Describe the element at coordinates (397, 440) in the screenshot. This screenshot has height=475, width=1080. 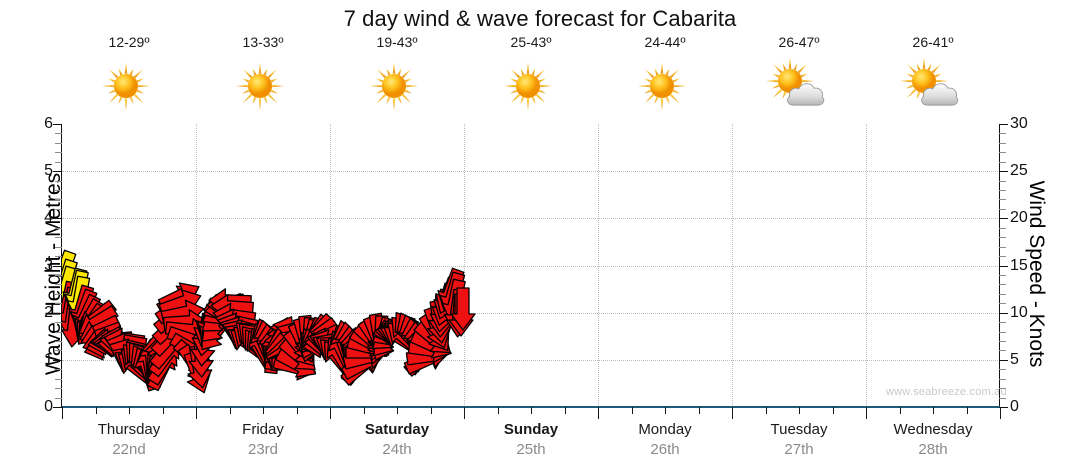
I see `day-footer-saturday: Saturday 24th` at that location.